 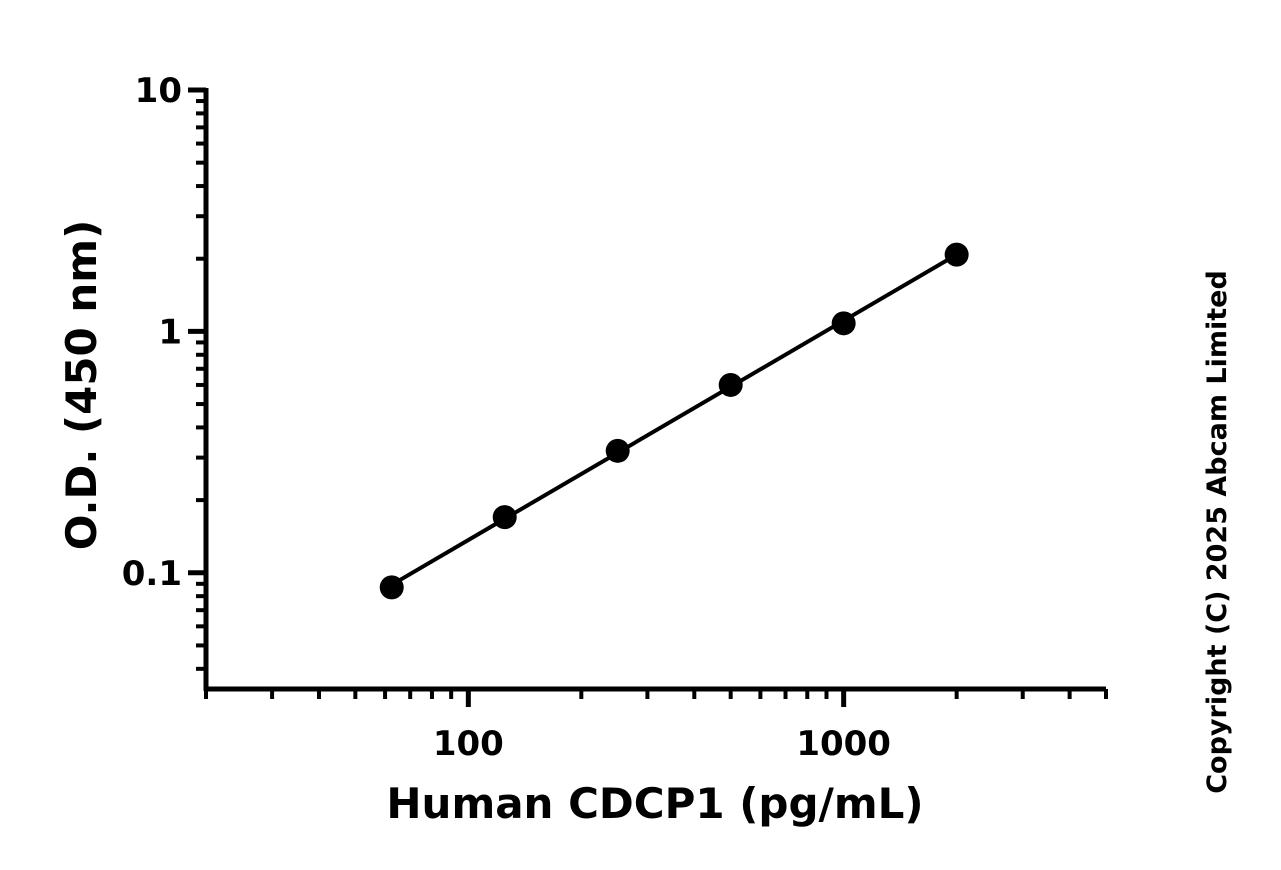 What do you see at coordinates (158, 91) in the screenshot?
I see `y-tick-label: 10` at bounding box center [158, 91].